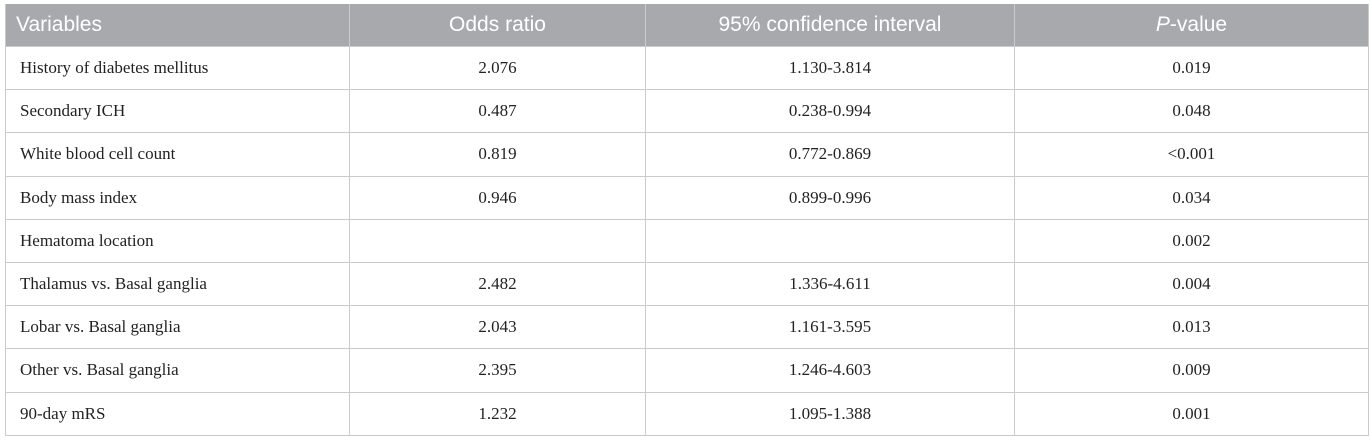  I want to click on cell-confidence-interval: 1.095-1.388, so click(830, 413).